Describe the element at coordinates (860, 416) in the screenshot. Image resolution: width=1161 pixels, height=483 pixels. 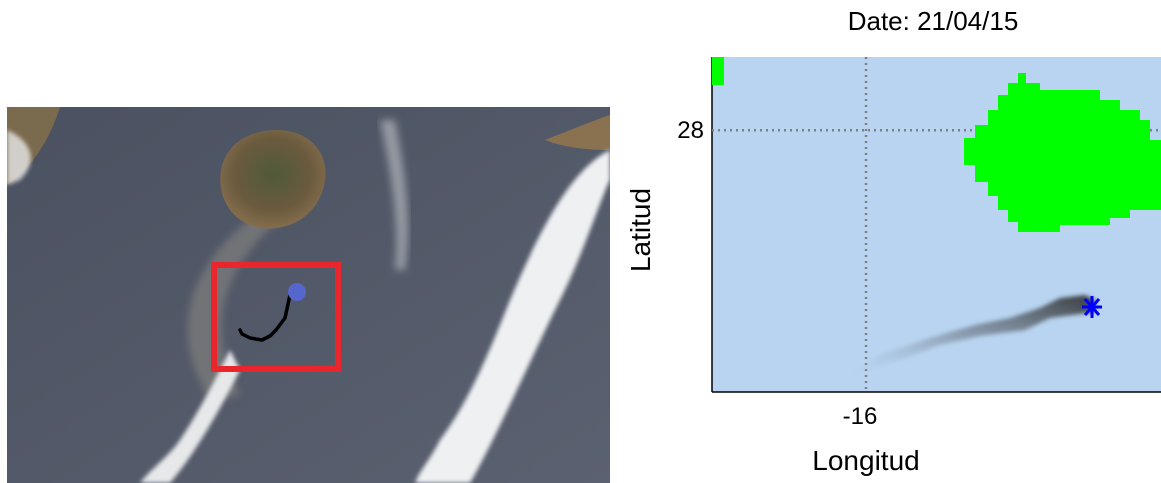
I see `x-tick-label: -16` at that location.